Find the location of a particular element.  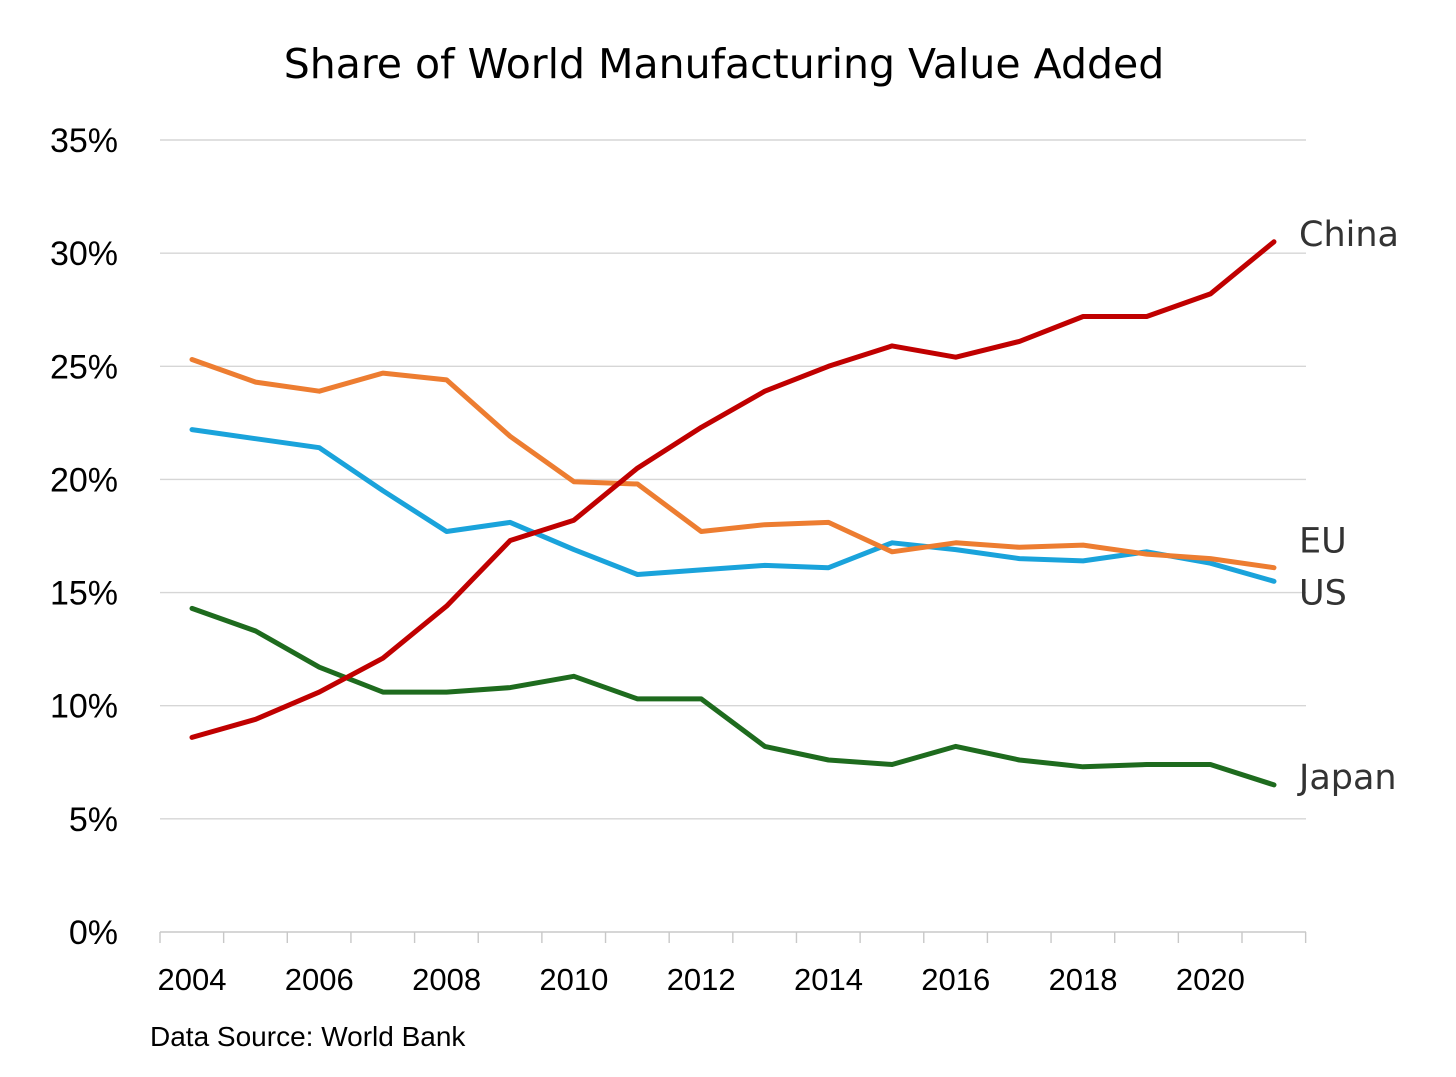

series-end-labels: China EU US Japan is located at coordinates (1348, 506).